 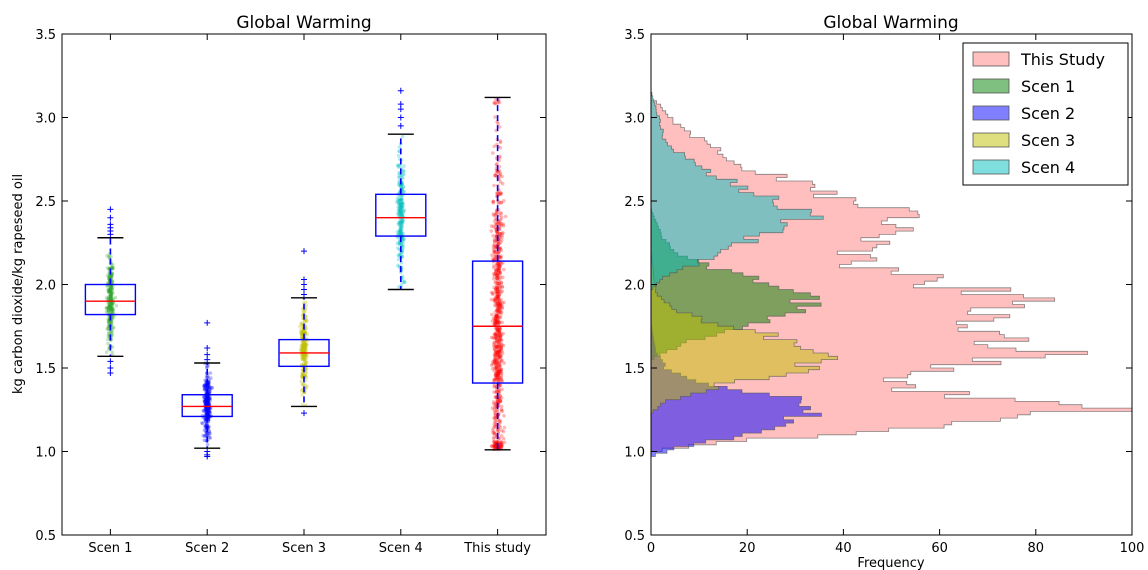 What do you see at coordinates (45, 35) in the screenshot?
I see `boxplot-y-tick-label: 3.5` at bounding box center [45, 35].